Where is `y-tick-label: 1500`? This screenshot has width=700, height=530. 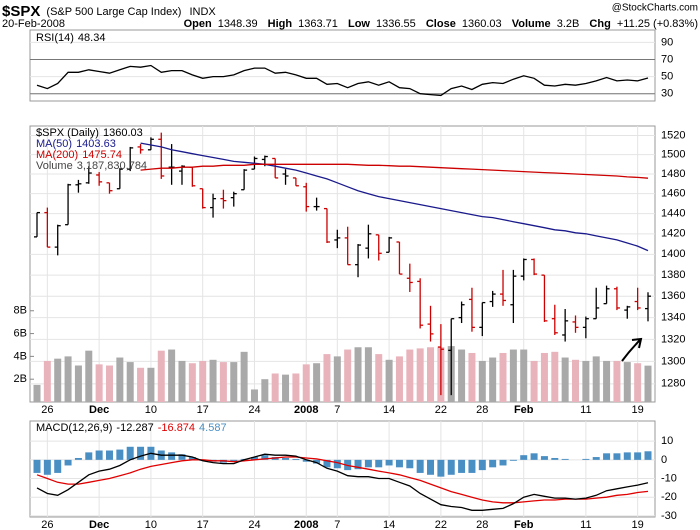 y-tick-label: 1500 is located at coordinates (673, 155).